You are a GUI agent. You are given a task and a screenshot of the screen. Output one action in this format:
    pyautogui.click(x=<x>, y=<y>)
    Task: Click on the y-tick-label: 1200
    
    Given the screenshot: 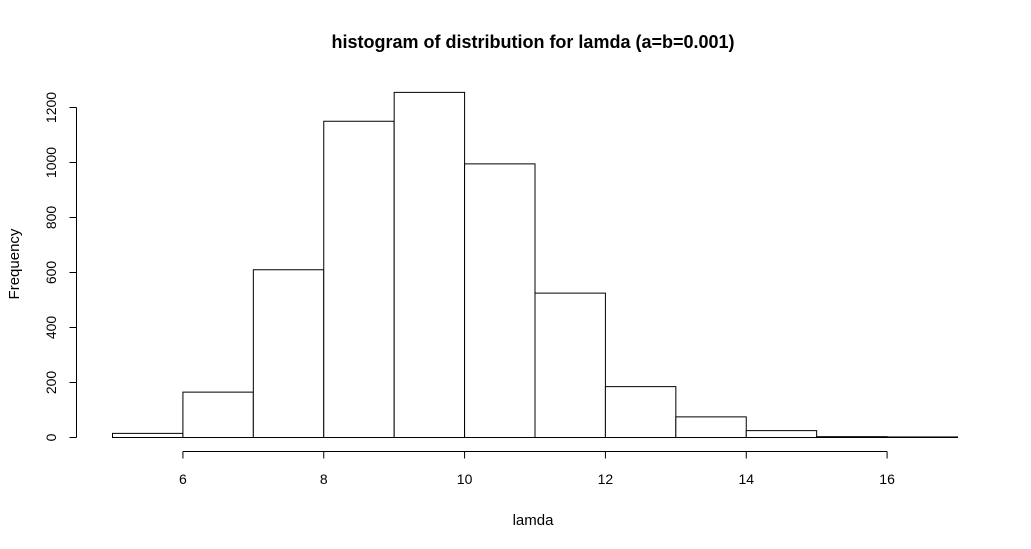 What is the action you would take?
    pyautogui.click(x=51, y=107)
    